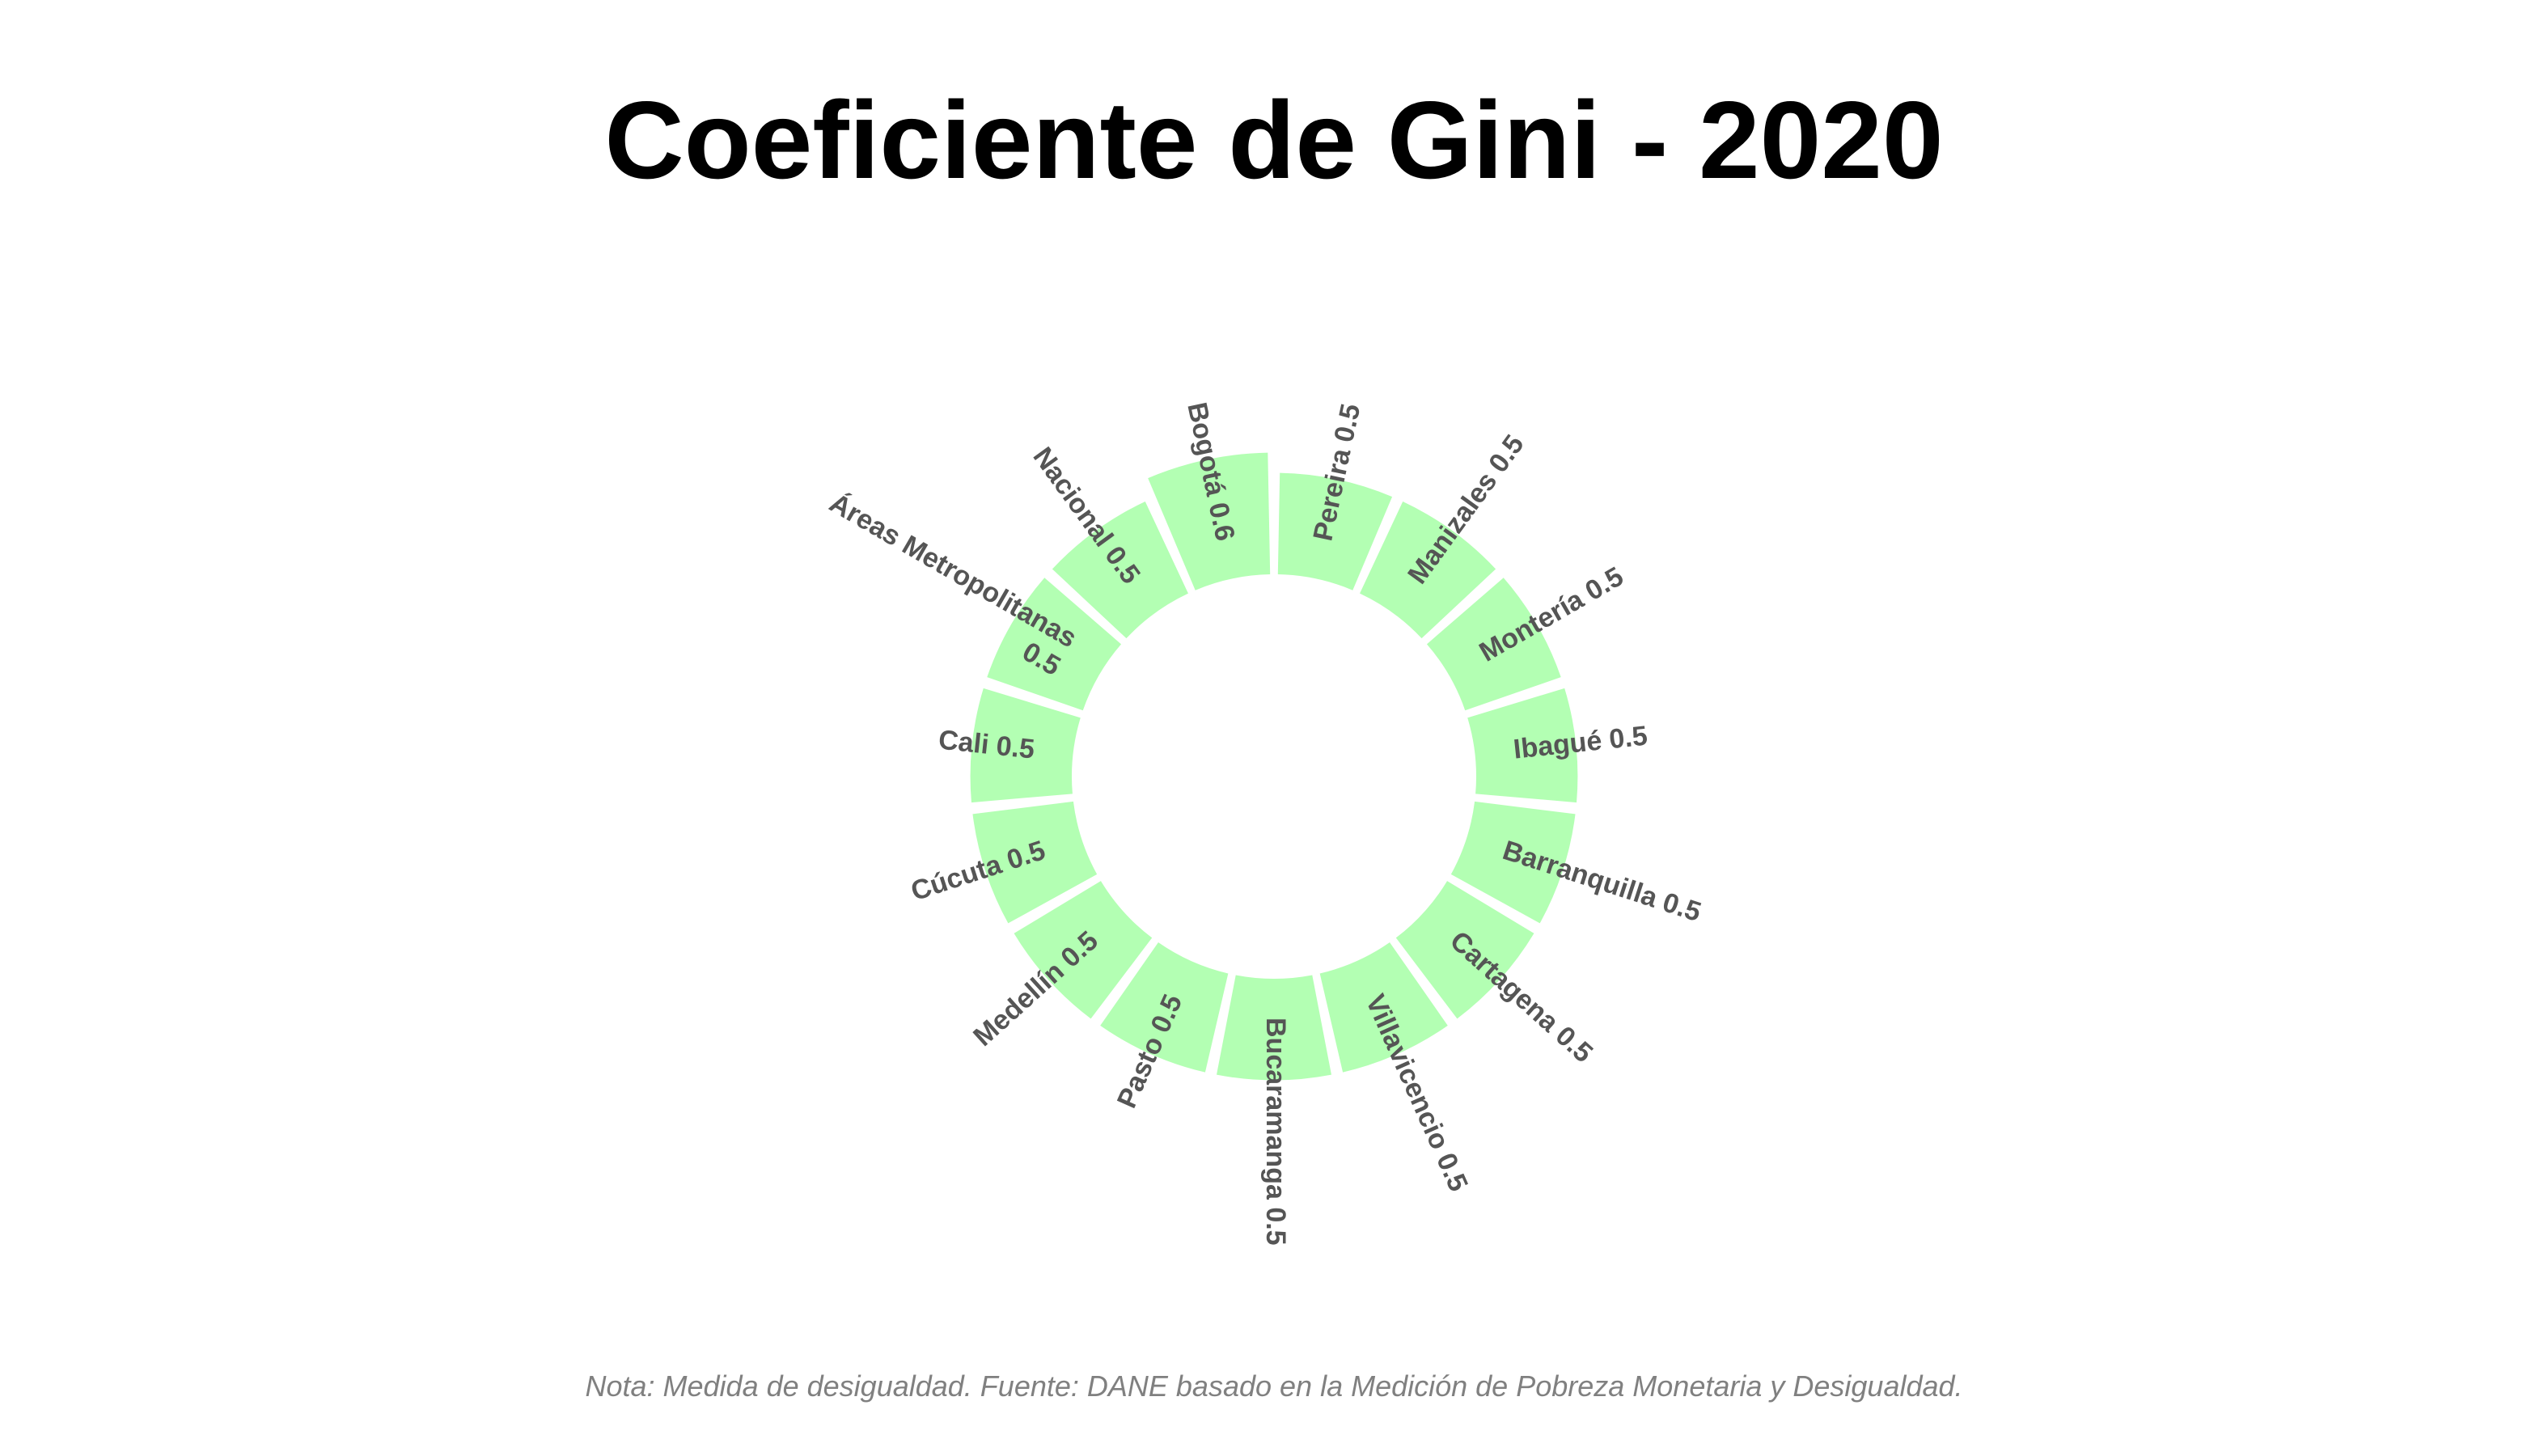 This screenshot has width=2548, height=1456. I want to click on bar-manizales, so click(1428, 570).